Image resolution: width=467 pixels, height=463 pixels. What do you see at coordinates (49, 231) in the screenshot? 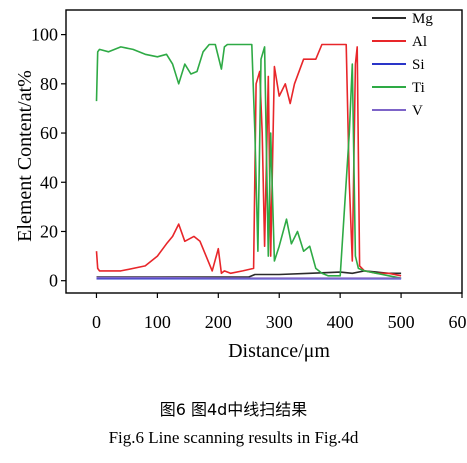
I see `y-tick-label: 20` at bounding box center [49, 231].